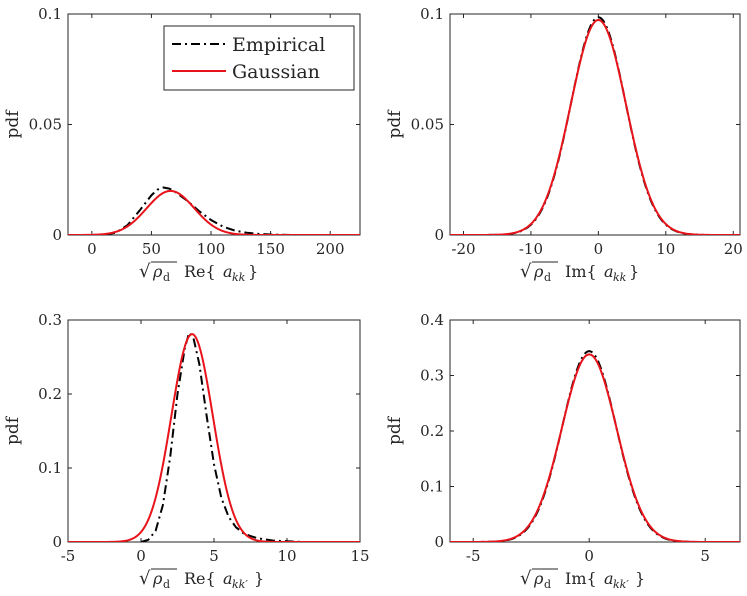 The image size is (747, 596). I want to click on legend-box, so click(259, 58).